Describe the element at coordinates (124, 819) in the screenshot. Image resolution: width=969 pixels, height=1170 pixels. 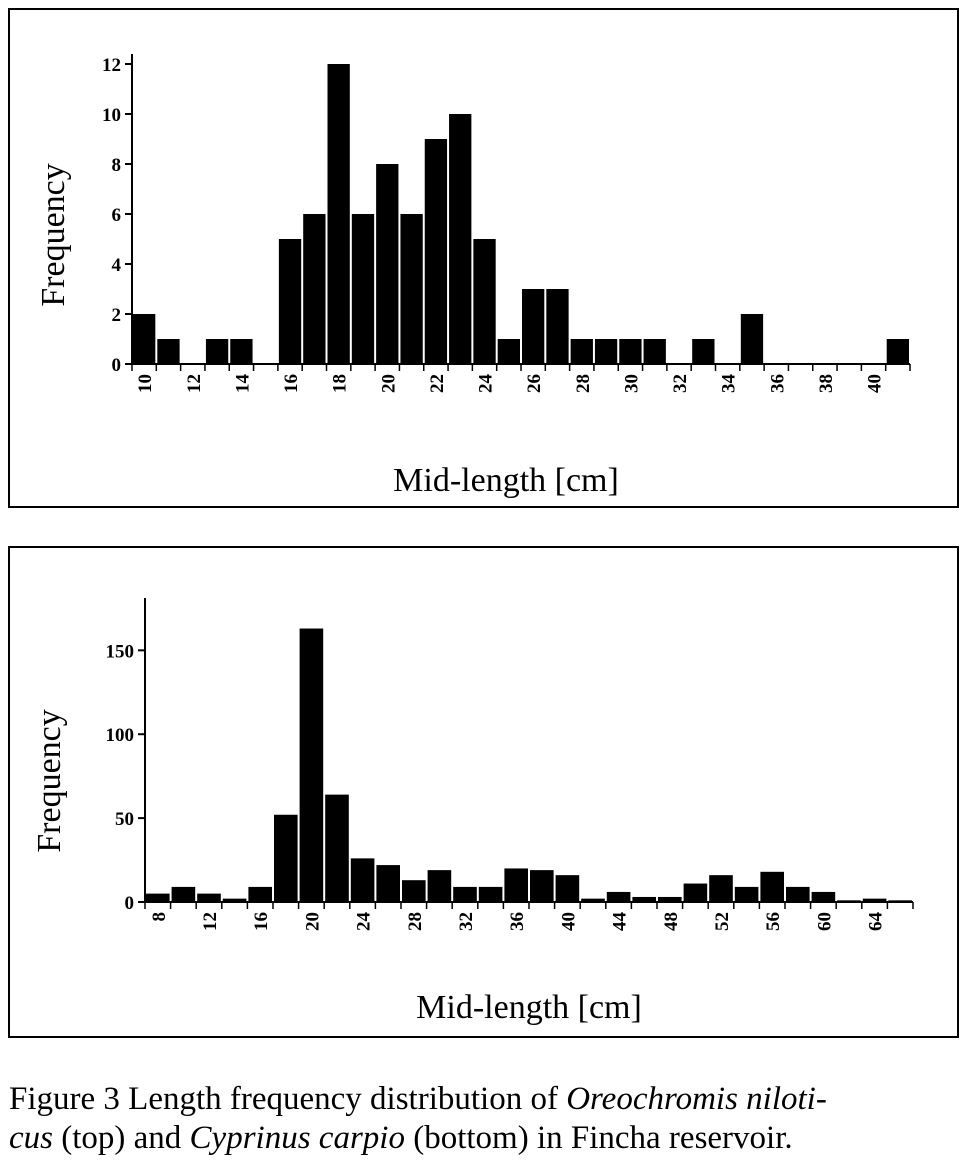
I see `y-tick-label: 50` at that location.